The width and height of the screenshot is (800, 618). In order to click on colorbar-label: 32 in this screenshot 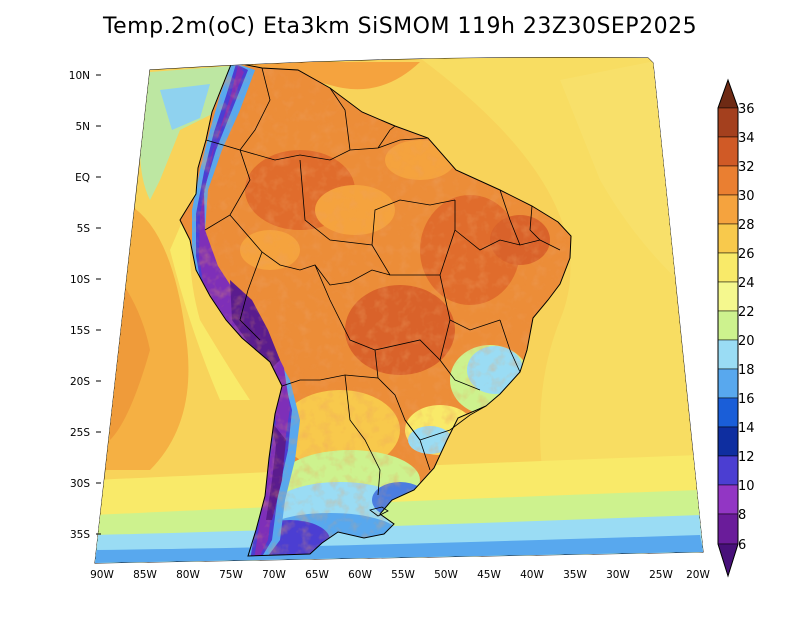, I will do `click(746, 167)`.